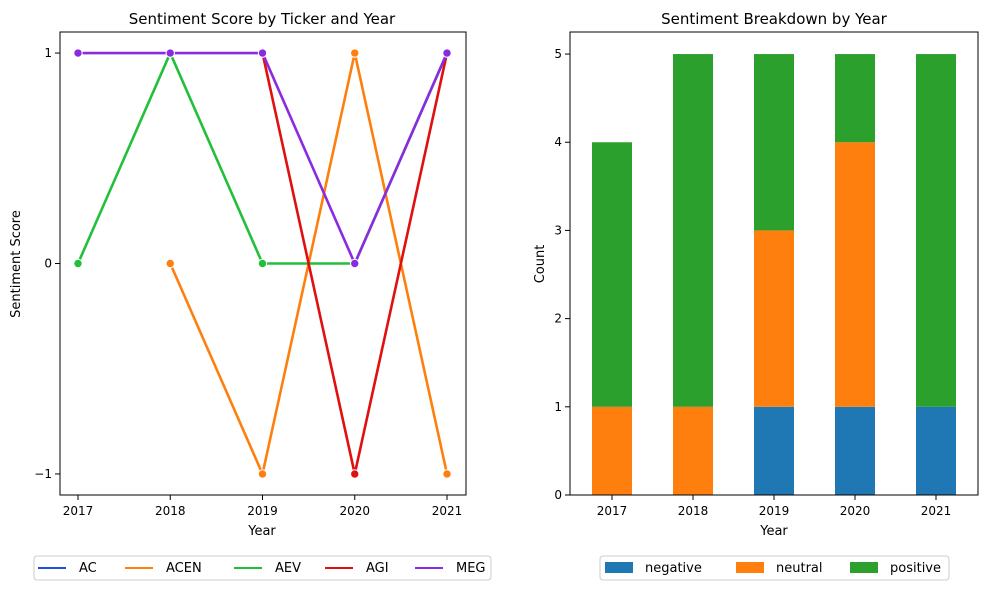  What do you see at coordinates (773, 531) in the screenshot?
I see `bar-chart-xlabel: Year` at bounding box center [773, 531].